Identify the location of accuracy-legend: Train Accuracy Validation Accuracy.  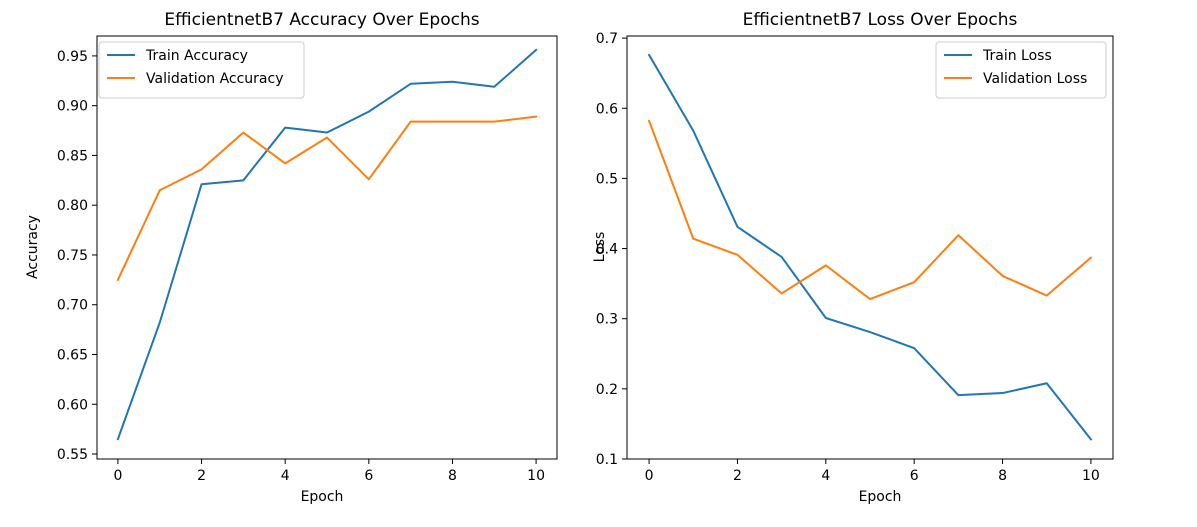
(201, 70).